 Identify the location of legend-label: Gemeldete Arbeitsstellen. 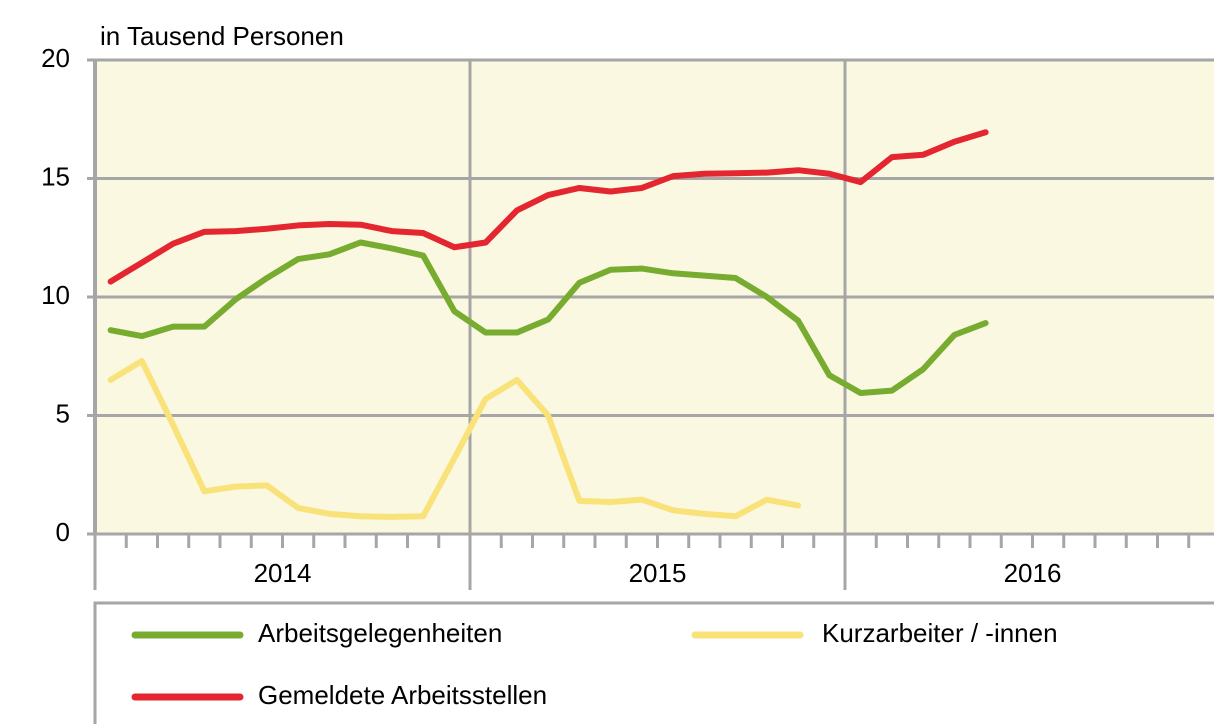
(402, 695).